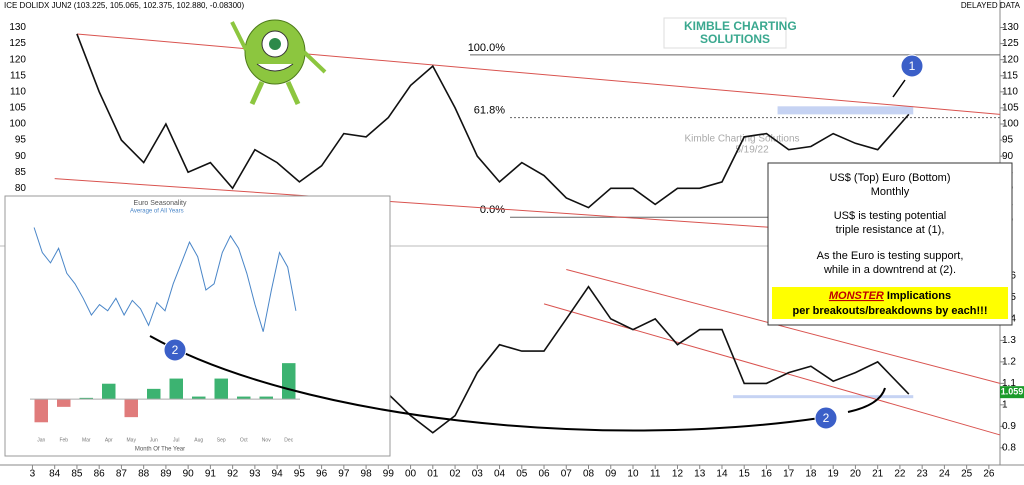 Image resolution: width=1024 pixels, height=485 pixels. What do you see at coordinates (21, 172) in the screenshot?
I see `y-tick-label: 85` at bounding box center [21, 172].